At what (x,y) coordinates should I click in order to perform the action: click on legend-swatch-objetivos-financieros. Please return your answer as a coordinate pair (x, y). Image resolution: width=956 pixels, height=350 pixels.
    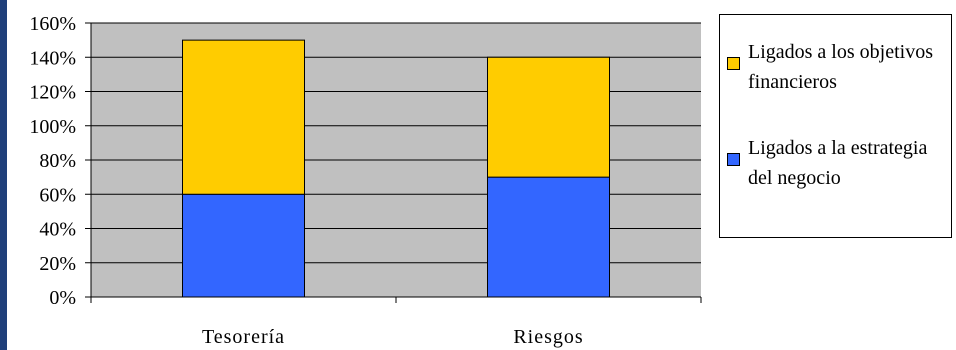
    Looking at the image, I should click on (733, 63).